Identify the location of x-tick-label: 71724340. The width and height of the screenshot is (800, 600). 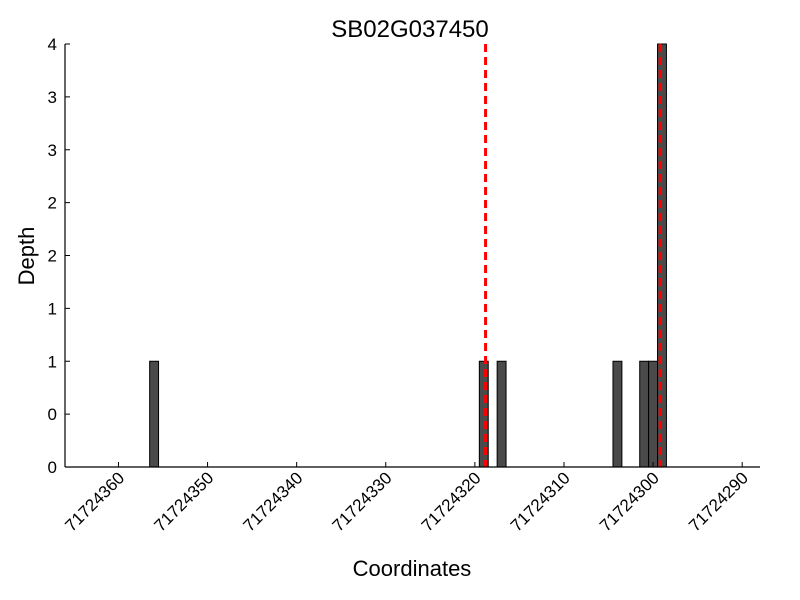
(273, 501).